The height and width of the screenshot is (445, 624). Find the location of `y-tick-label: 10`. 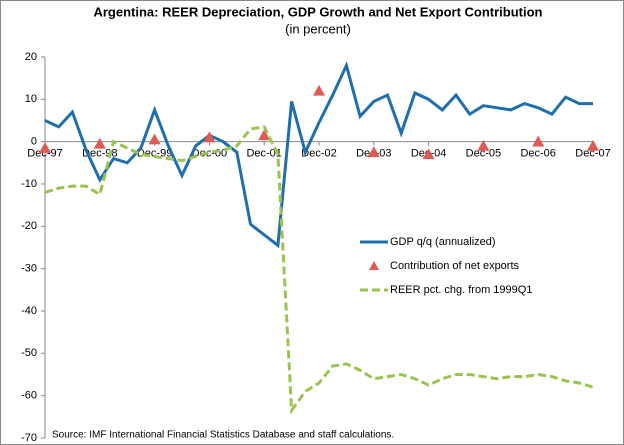

y-tick-label: 10 is located at coordinates (31, 99).